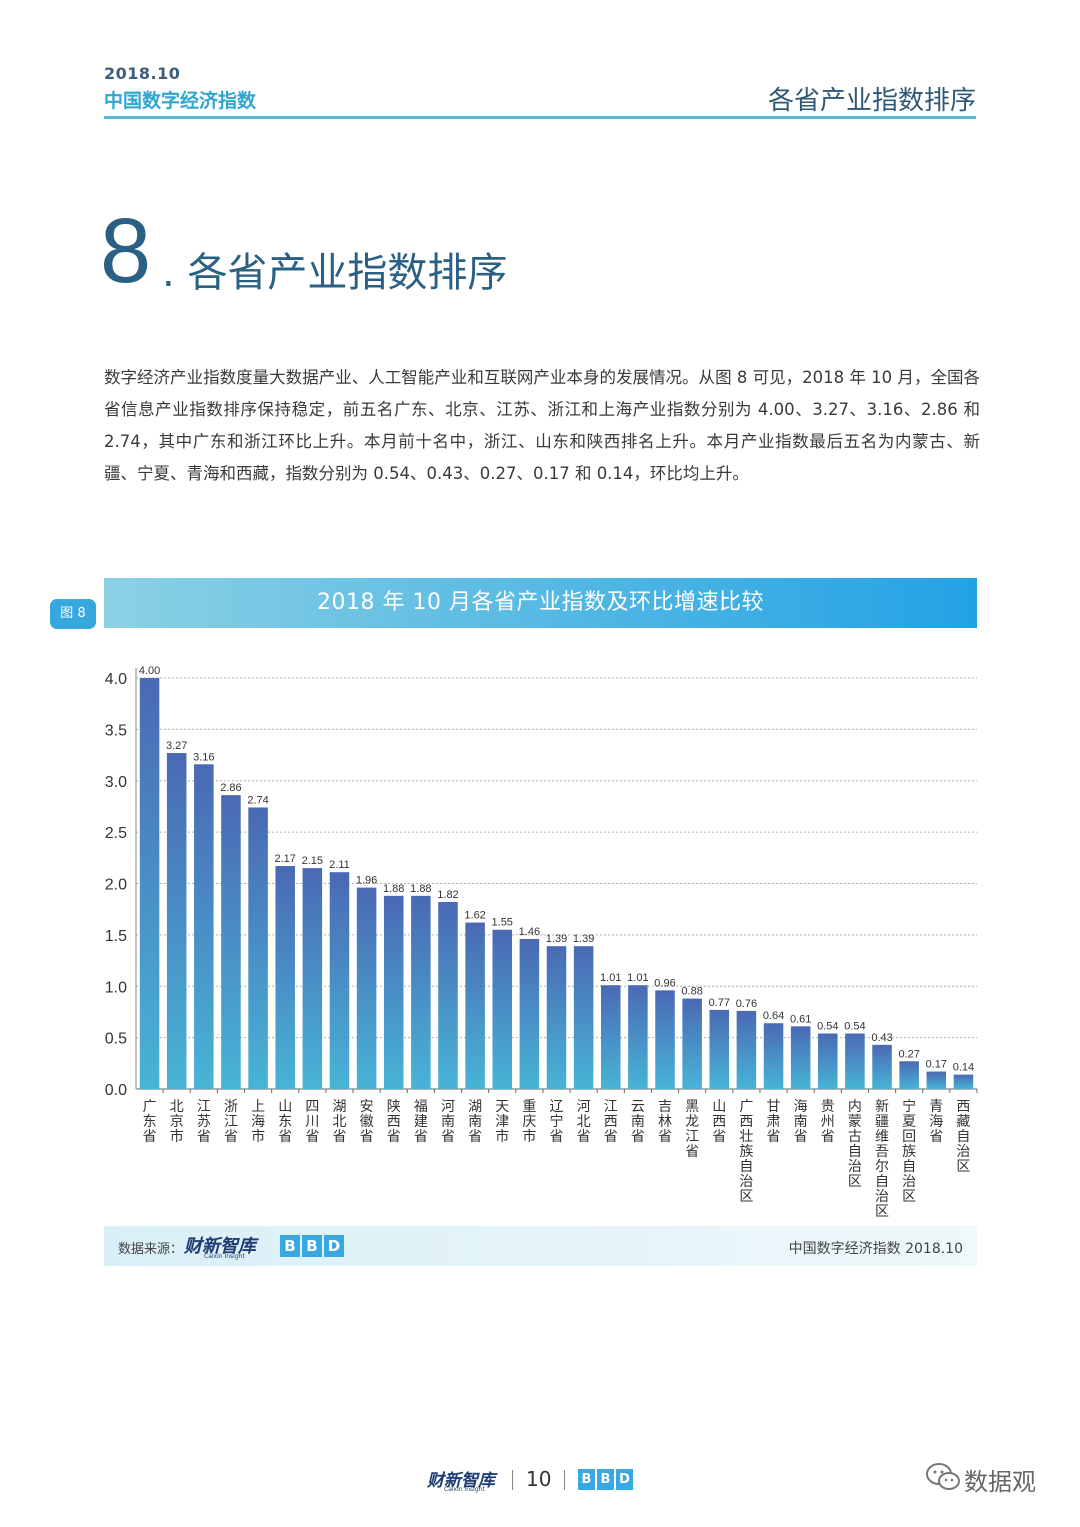 This screenshot has width=1080, height=1527. I want to click on x-category-label: 广东省, so click(150, 1122).